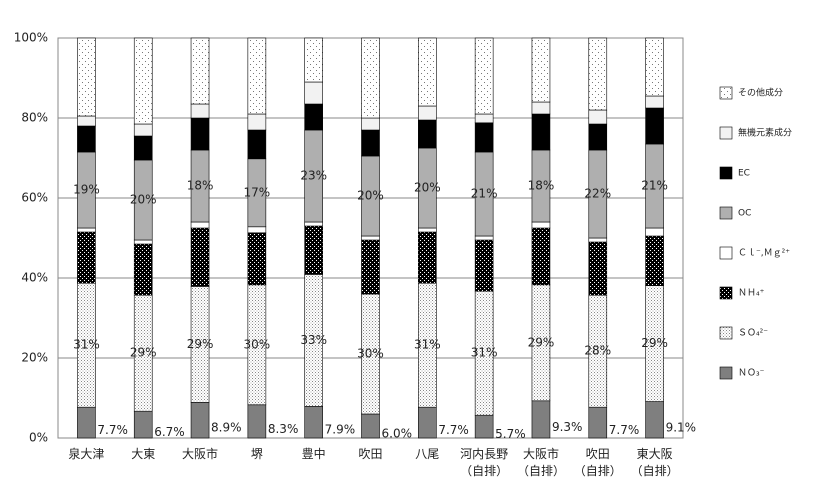  I want to click on legend-label: EC, so click(744, 174).